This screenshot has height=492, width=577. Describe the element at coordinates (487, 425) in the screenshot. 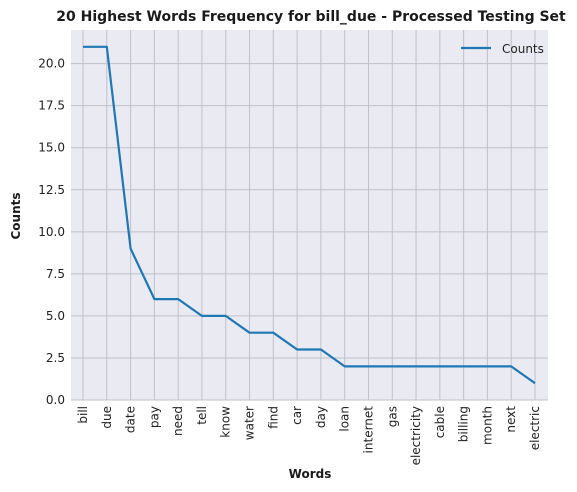

I see `x-tick-label: month` at that location.